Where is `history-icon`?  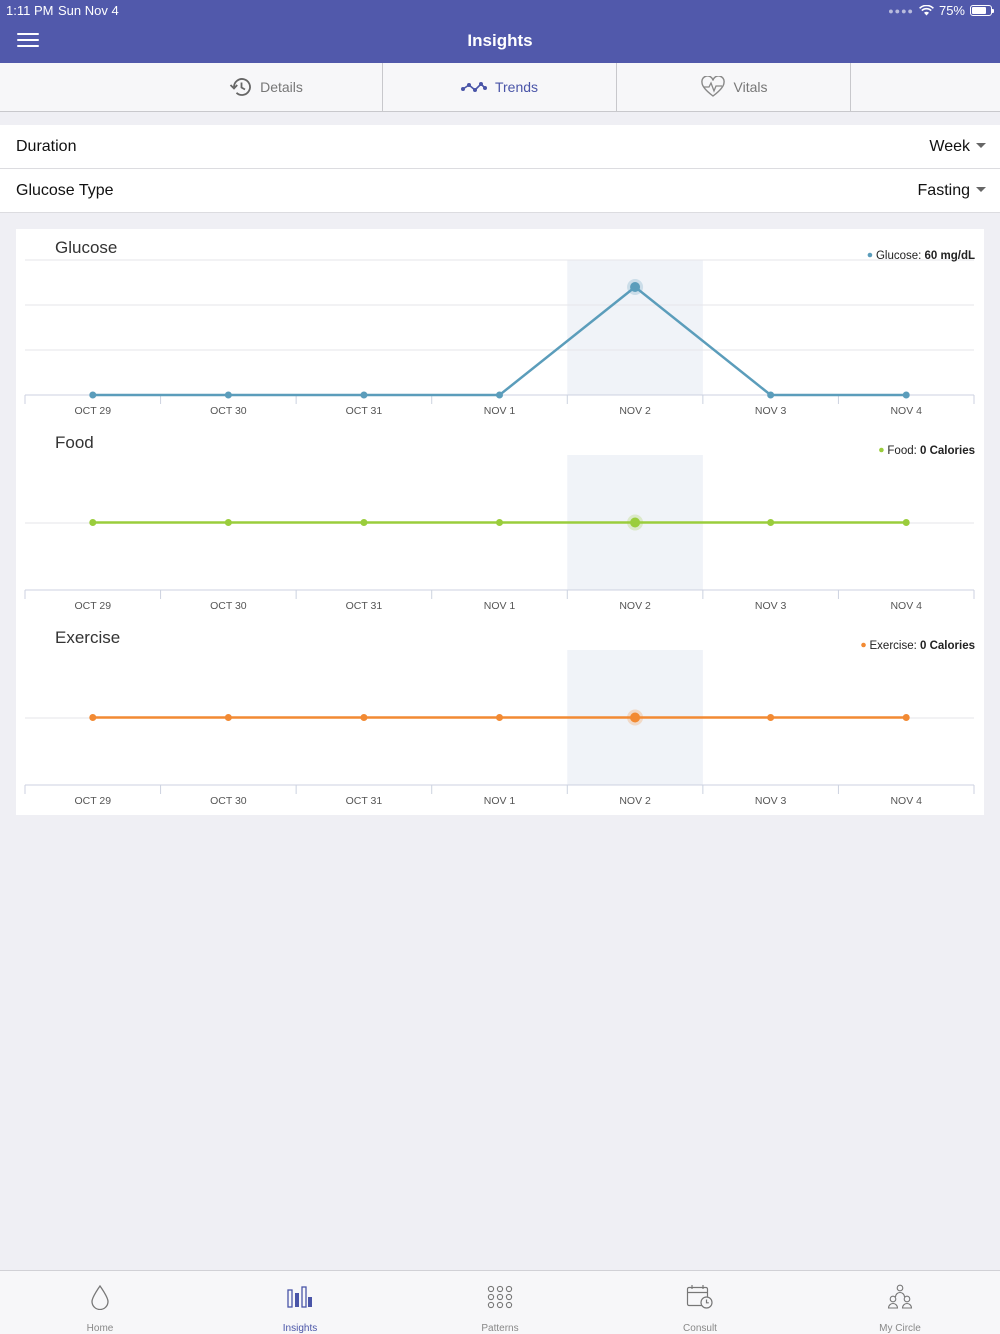 history-icon is located at coordinates (240, 87).